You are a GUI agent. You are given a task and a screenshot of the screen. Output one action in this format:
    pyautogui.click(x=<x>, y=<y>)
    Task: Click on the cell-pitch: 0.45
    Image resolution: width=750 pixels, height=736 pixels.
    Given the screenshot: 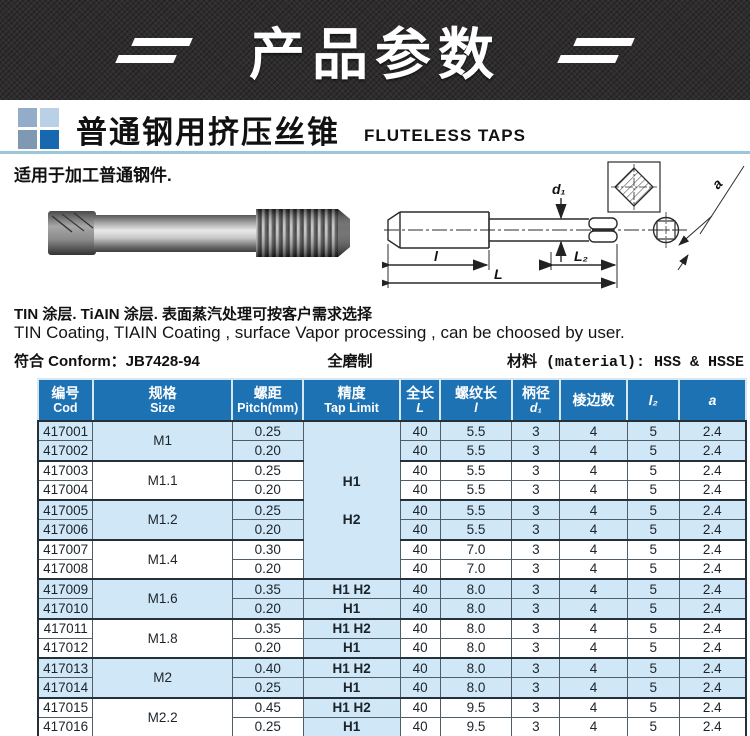 What is the action you would take?
    pyautogui.click(x=267, y=707)
    